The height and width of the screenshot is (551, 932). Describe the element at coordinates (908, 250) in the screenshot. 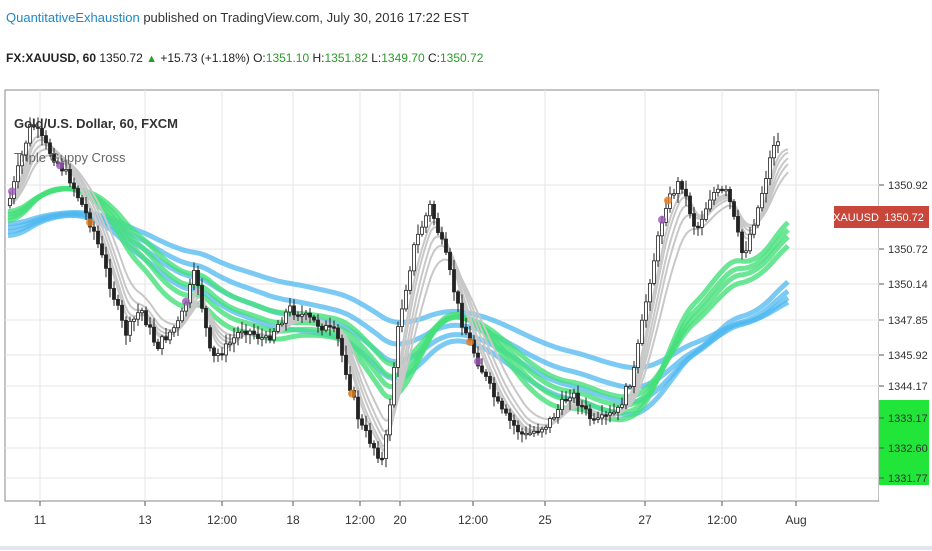

I see `y-tick-label: 1350.72` at that location.